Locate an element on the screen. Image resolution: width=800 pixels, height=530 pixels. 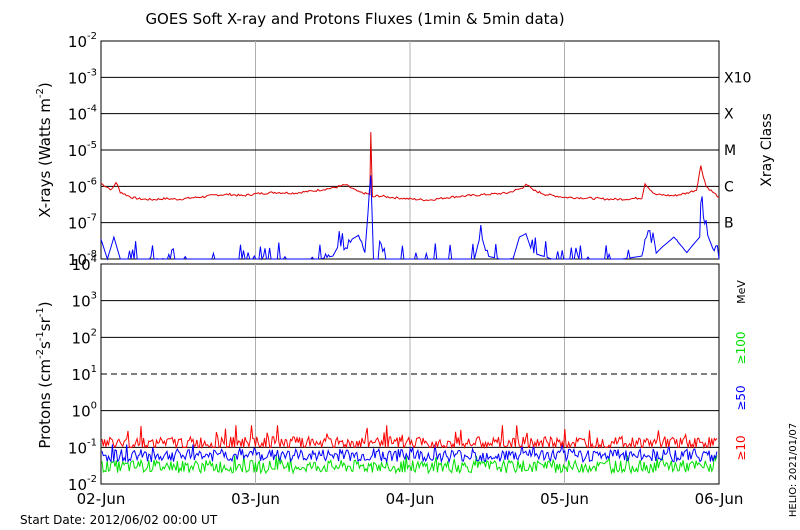
proton-y-tick-label: 10⁻² is located at coordinates (82, 484).